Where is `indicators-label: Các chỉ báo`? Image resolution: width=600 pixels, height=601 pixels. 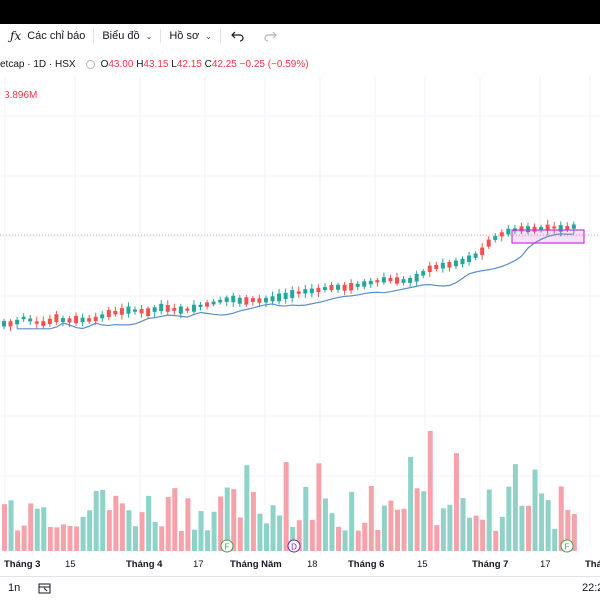
indicators-label: Các chỉ báo is located at coordinates (56, 36).